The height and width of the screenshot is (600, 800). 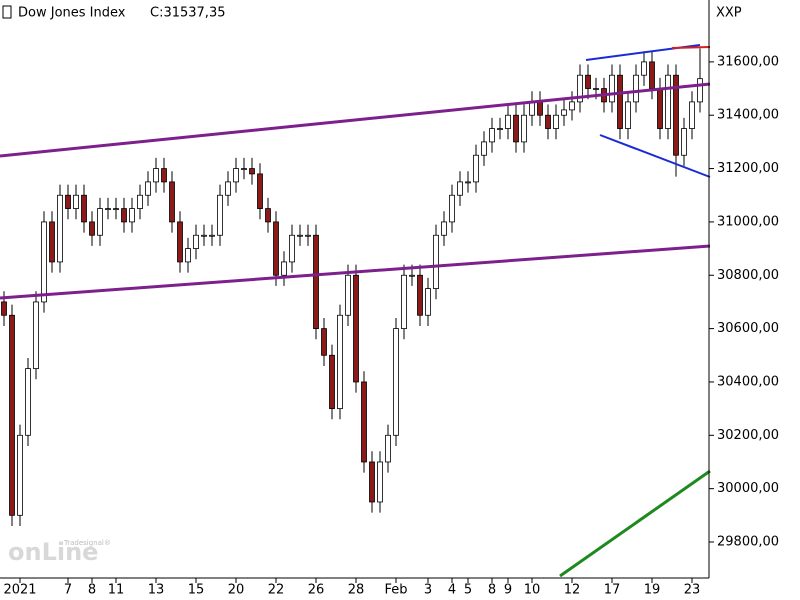 What do you see at coordinates (72, 13) in the screenshot?
I see `chart-title: Dow Jones Index` at bounding box center [72, 13].